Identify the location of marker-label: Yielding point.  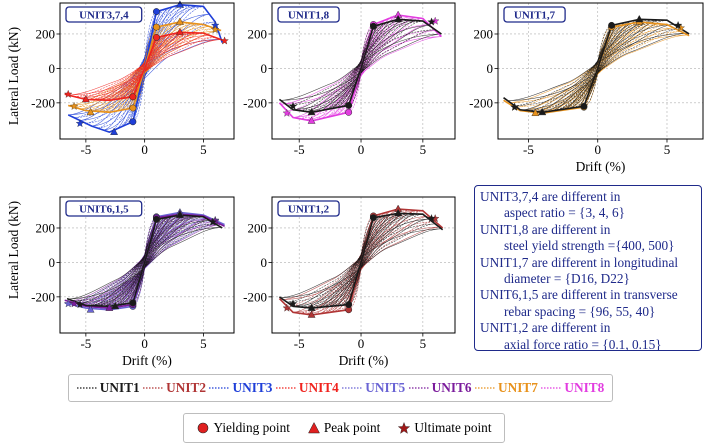
(251, 427).